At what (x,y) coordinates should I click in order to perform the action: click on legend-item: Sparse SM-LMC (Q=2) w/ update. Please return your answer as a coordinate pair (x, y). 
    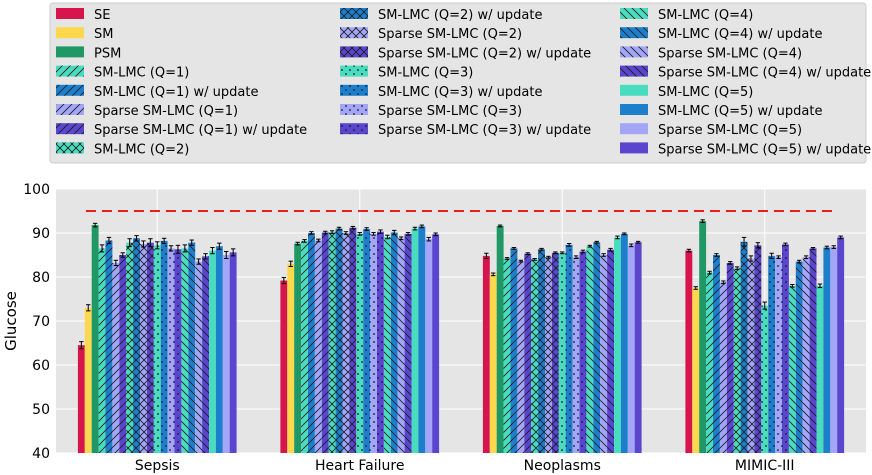
    Looking at the image, I should click on (465, 53).